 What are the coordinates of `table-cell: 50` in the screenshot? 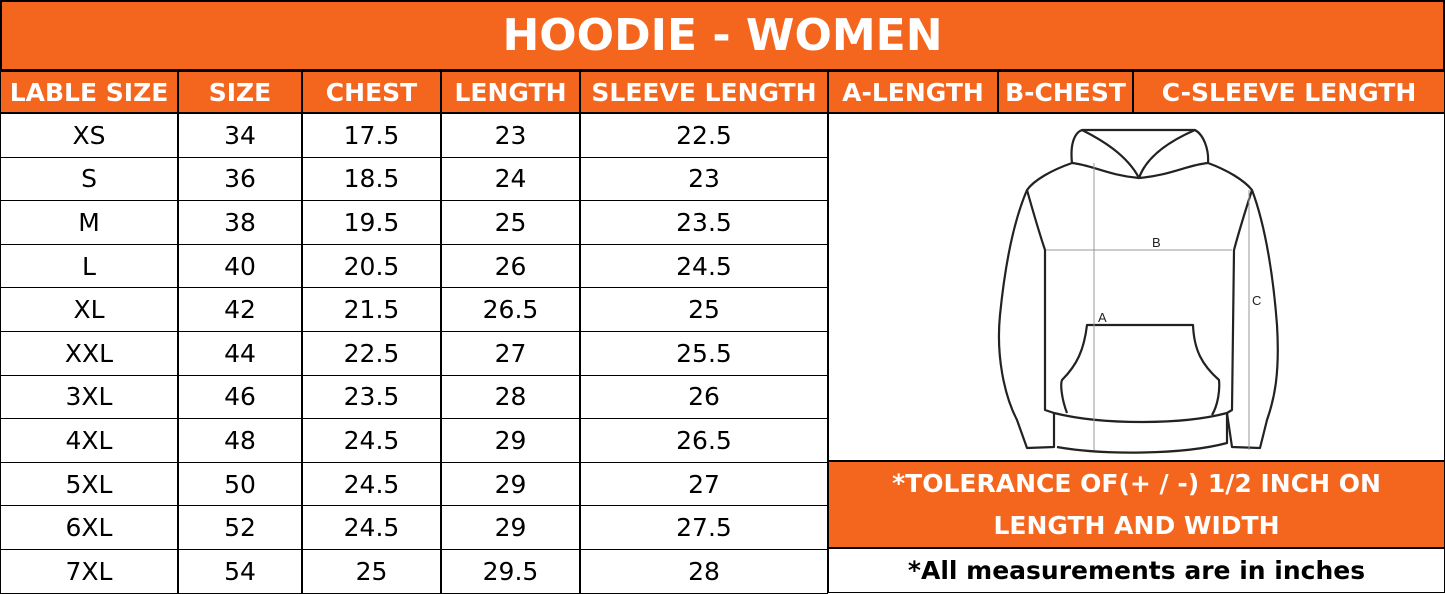 It's located at (240, 484).